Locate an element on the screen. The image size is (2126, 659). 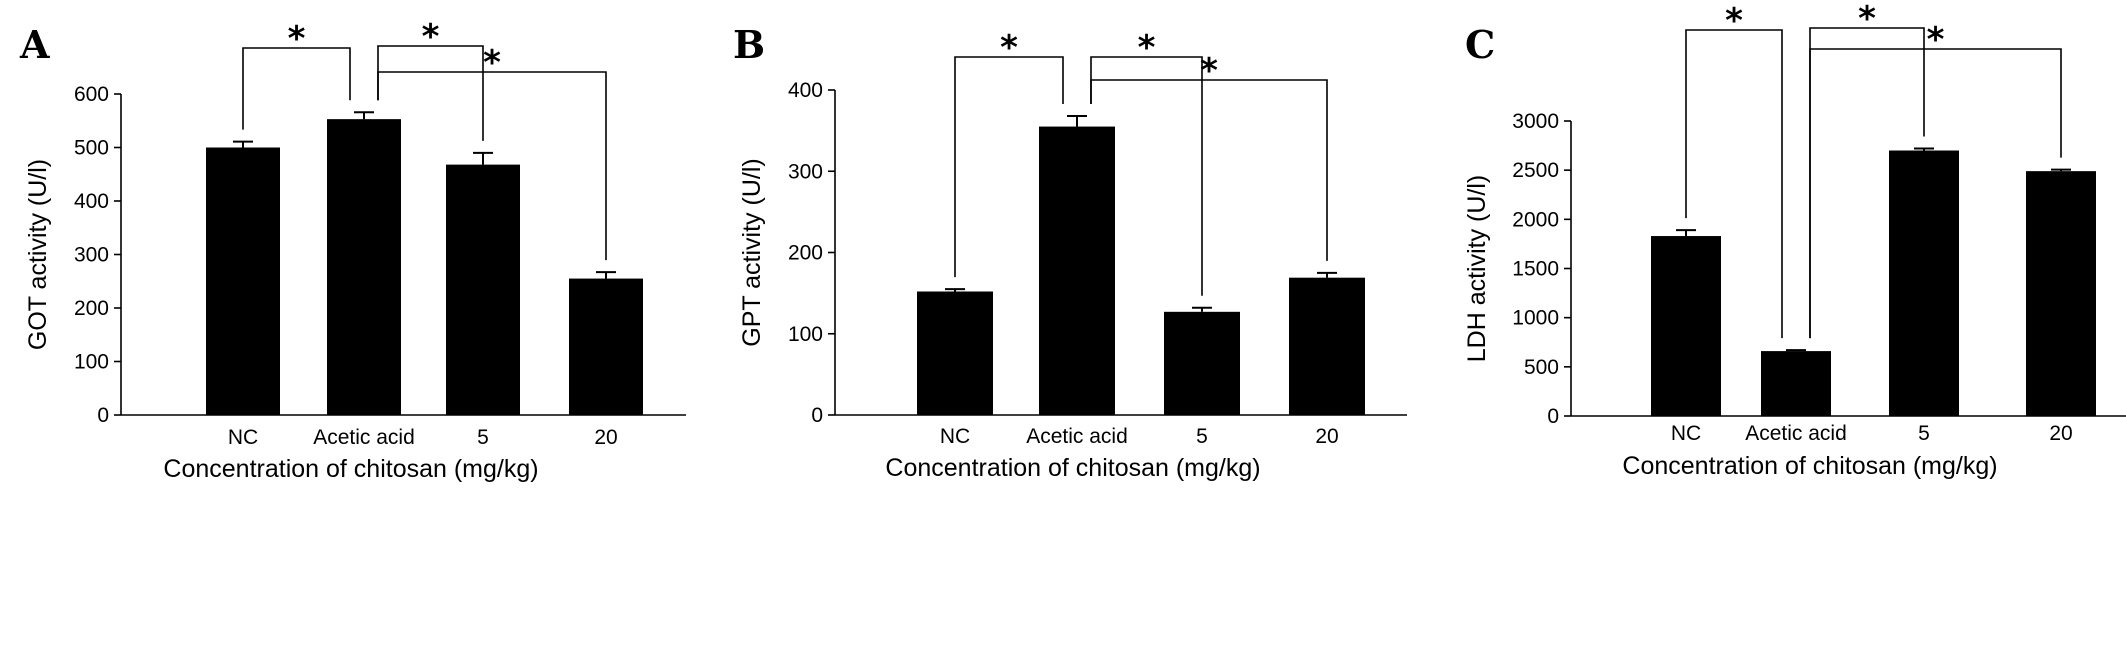
y-tick-label: 2500 is located at coordinates (1535, 170).